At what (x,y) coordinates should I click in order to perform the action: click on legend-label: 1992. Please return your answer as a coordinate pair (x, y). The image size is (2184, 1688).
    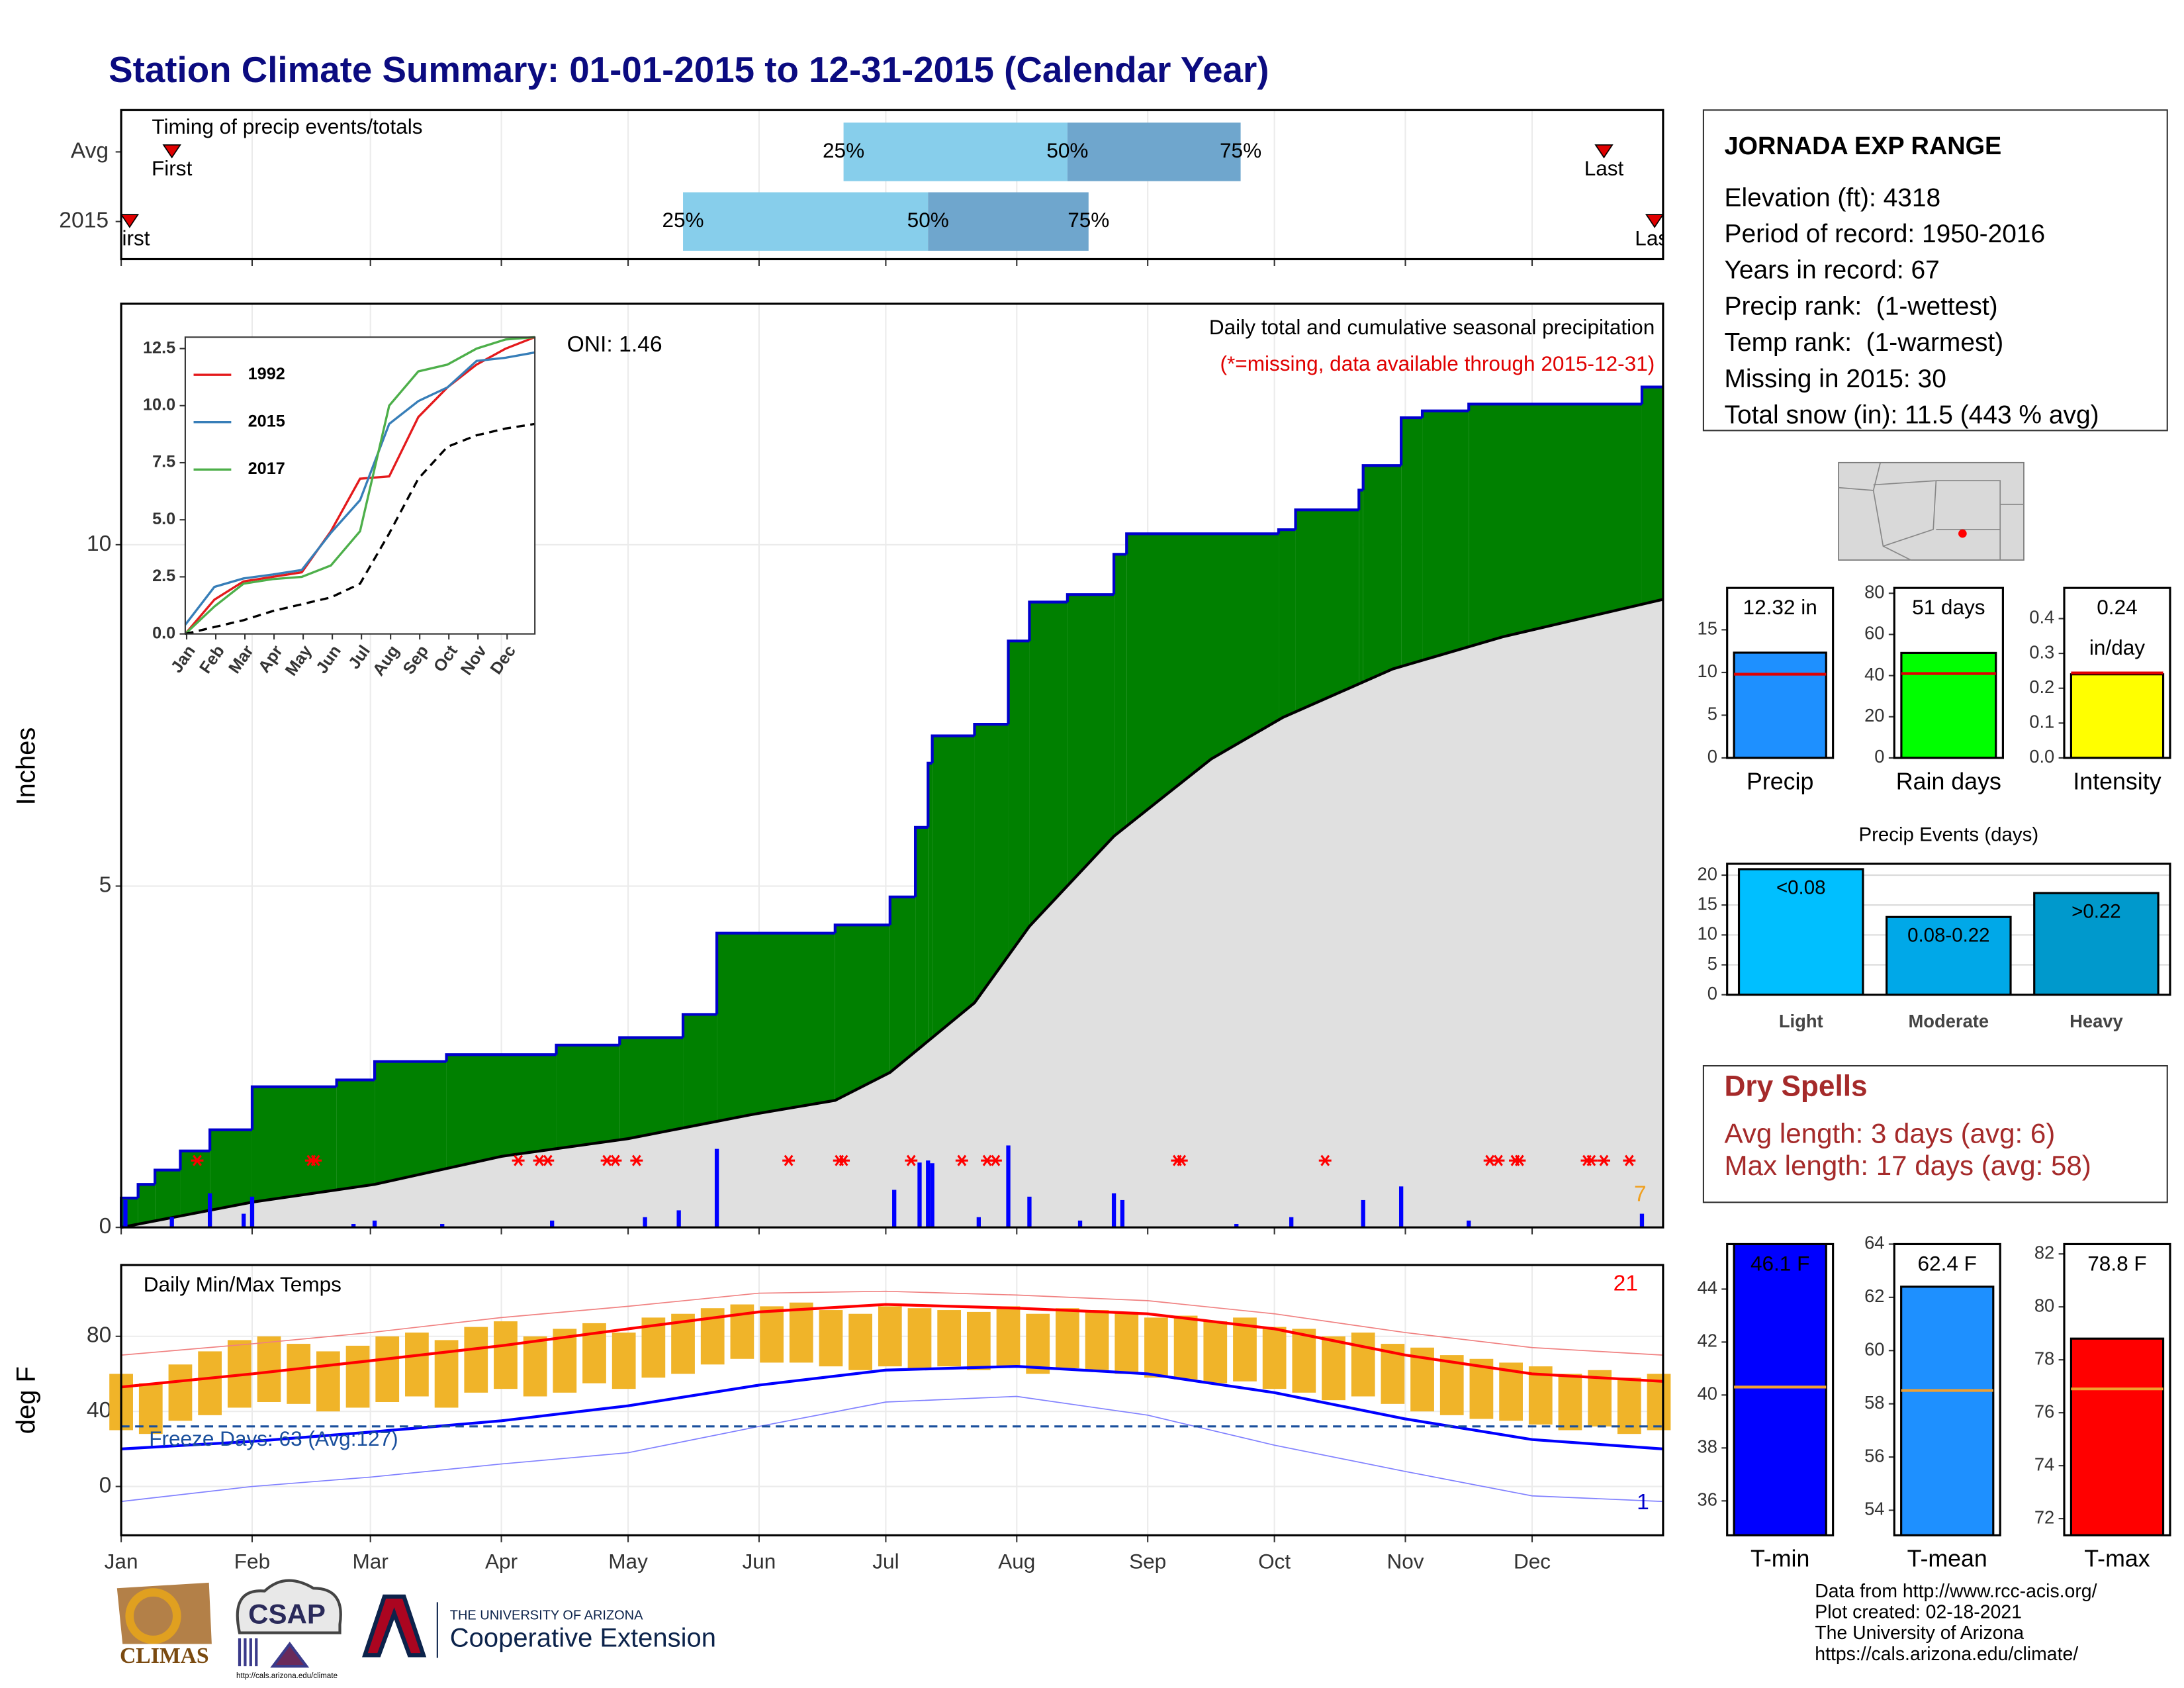
    Looking at the image, I should click on (266, 374).